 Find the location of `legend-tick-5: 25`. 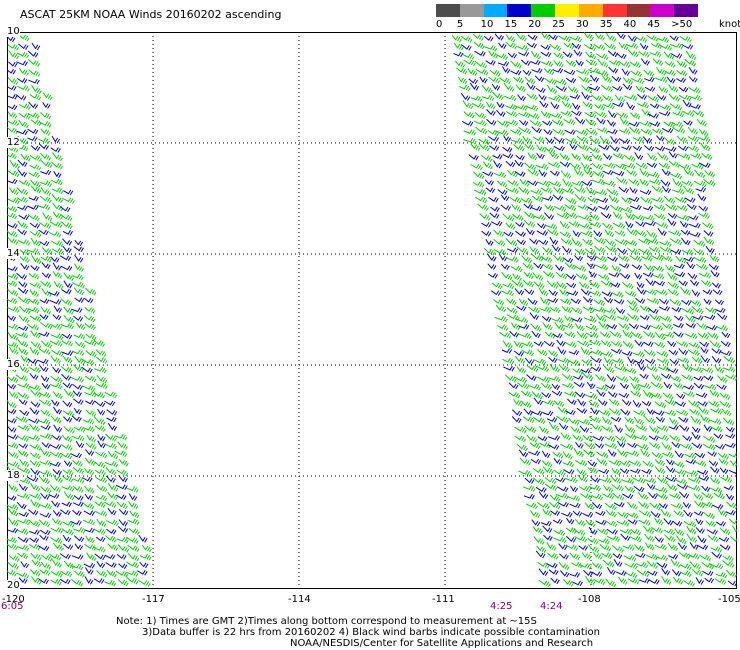

legend-tick-5: 25 is located at coordinates (558, 24).